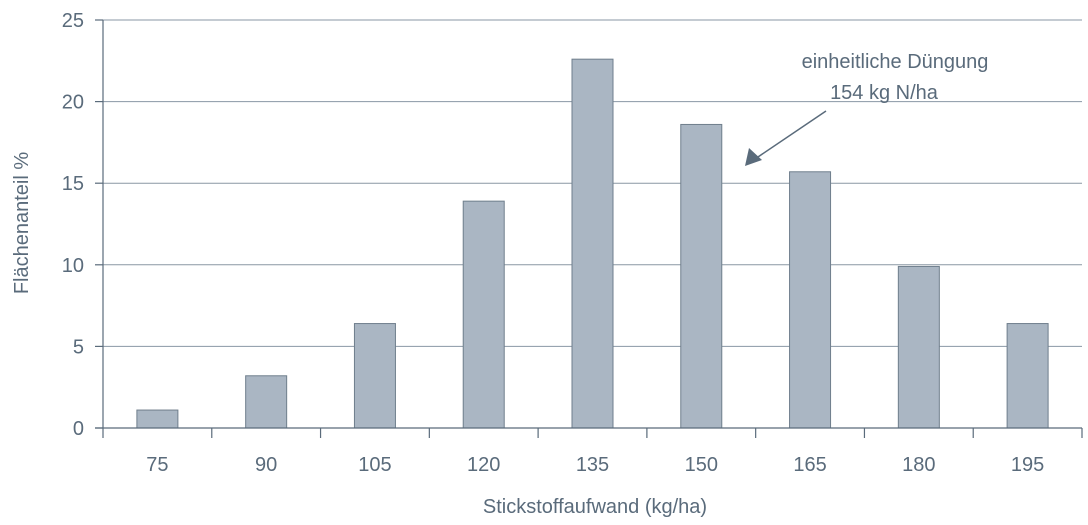 This screenshot has height=525, width=1088. Describe the element at coordinates (78, 429) in the screenshot. I see `y-tick-label-0: 0` at that location.